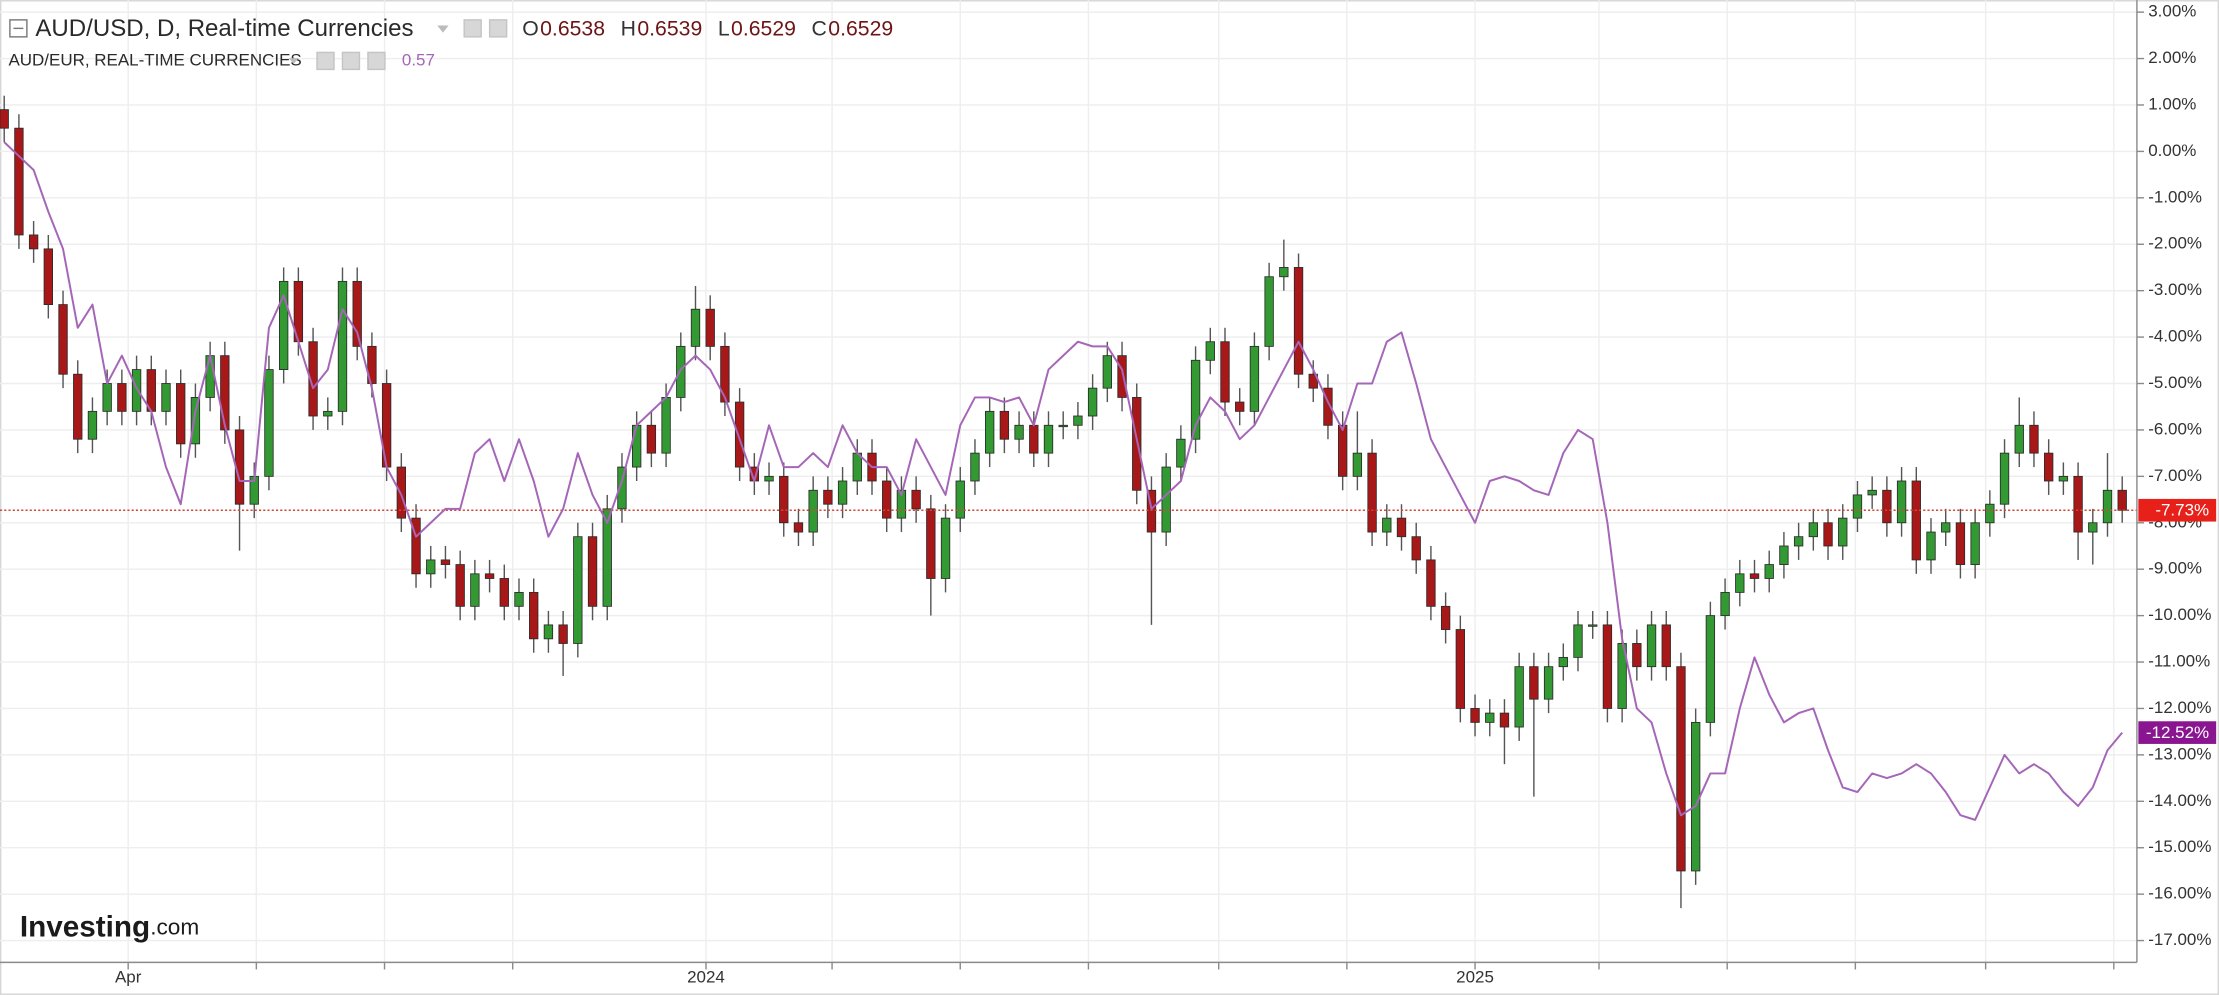 The height and width of the screenshot is (995, 2219). What do you see at coordinates (2182, 509) in the screenshot?
I see `price-tag-label: -7.73%` at bounding box center [2182, 509].